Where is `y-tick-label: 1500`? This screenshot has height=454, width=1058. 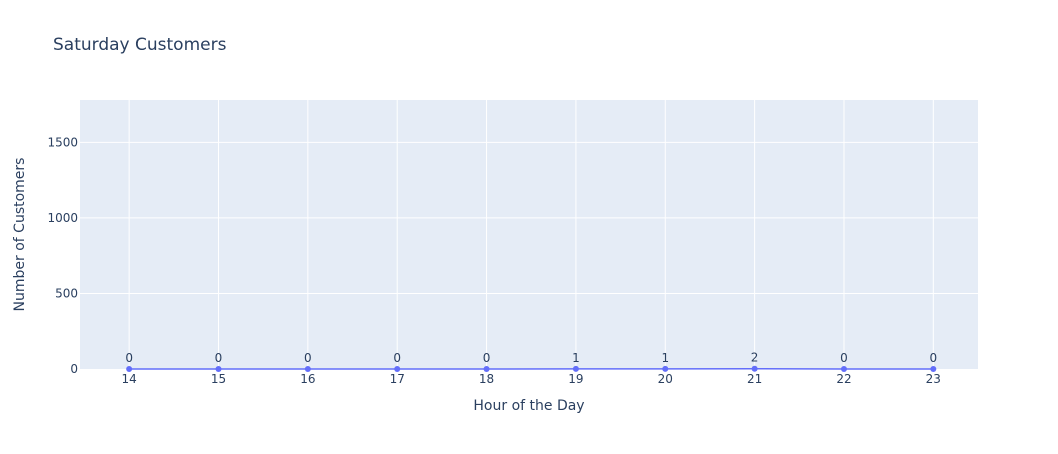 y-tick-label: 1500 is located at coordinates (62, 142).